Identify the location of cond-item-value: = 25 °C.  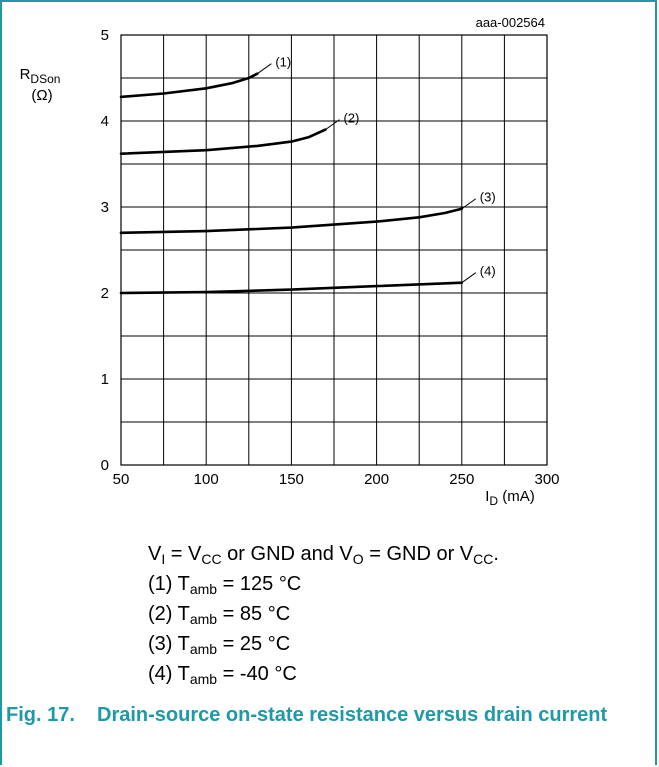
(254, 644).